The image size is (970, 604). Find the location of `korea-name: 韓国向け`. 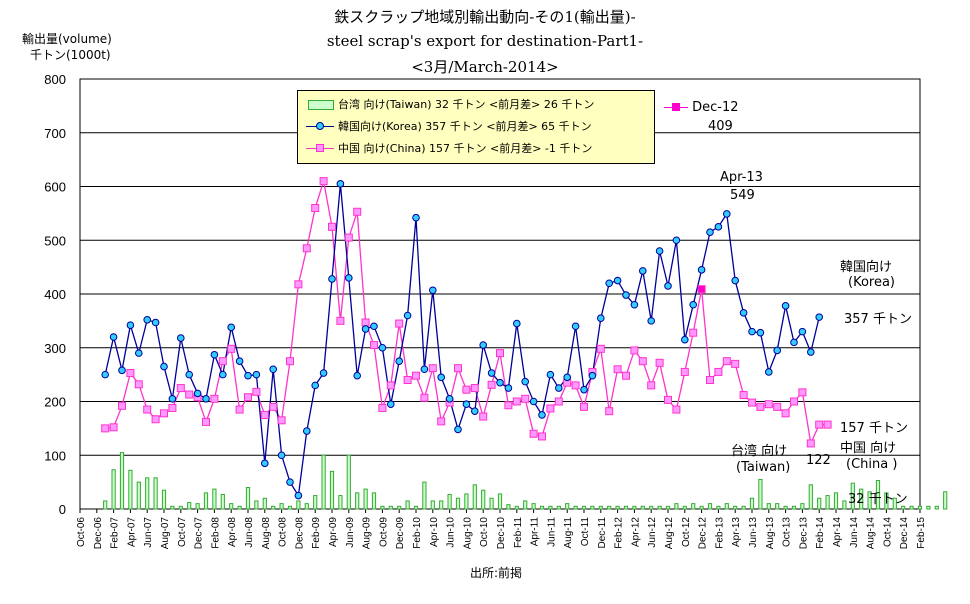

korea-name: 韓国向け is located at coordinates (866, 267).